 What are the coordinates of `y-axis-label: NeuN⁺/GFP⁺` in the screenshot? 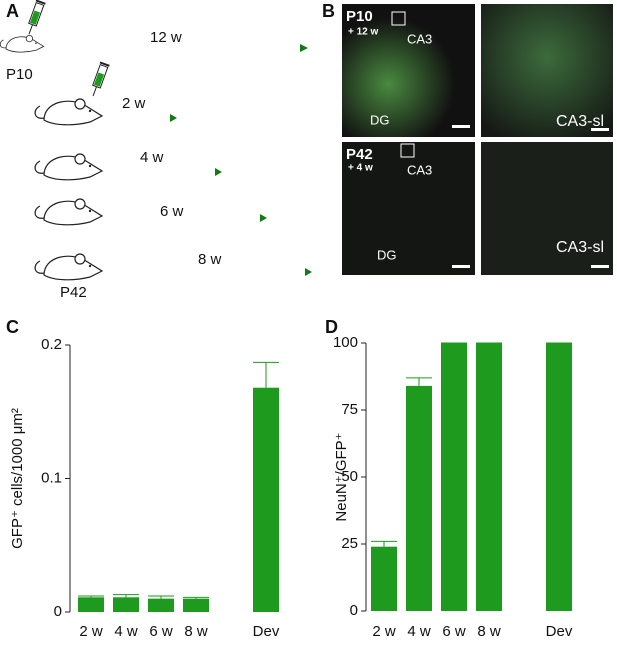 It's located at (341, 476).